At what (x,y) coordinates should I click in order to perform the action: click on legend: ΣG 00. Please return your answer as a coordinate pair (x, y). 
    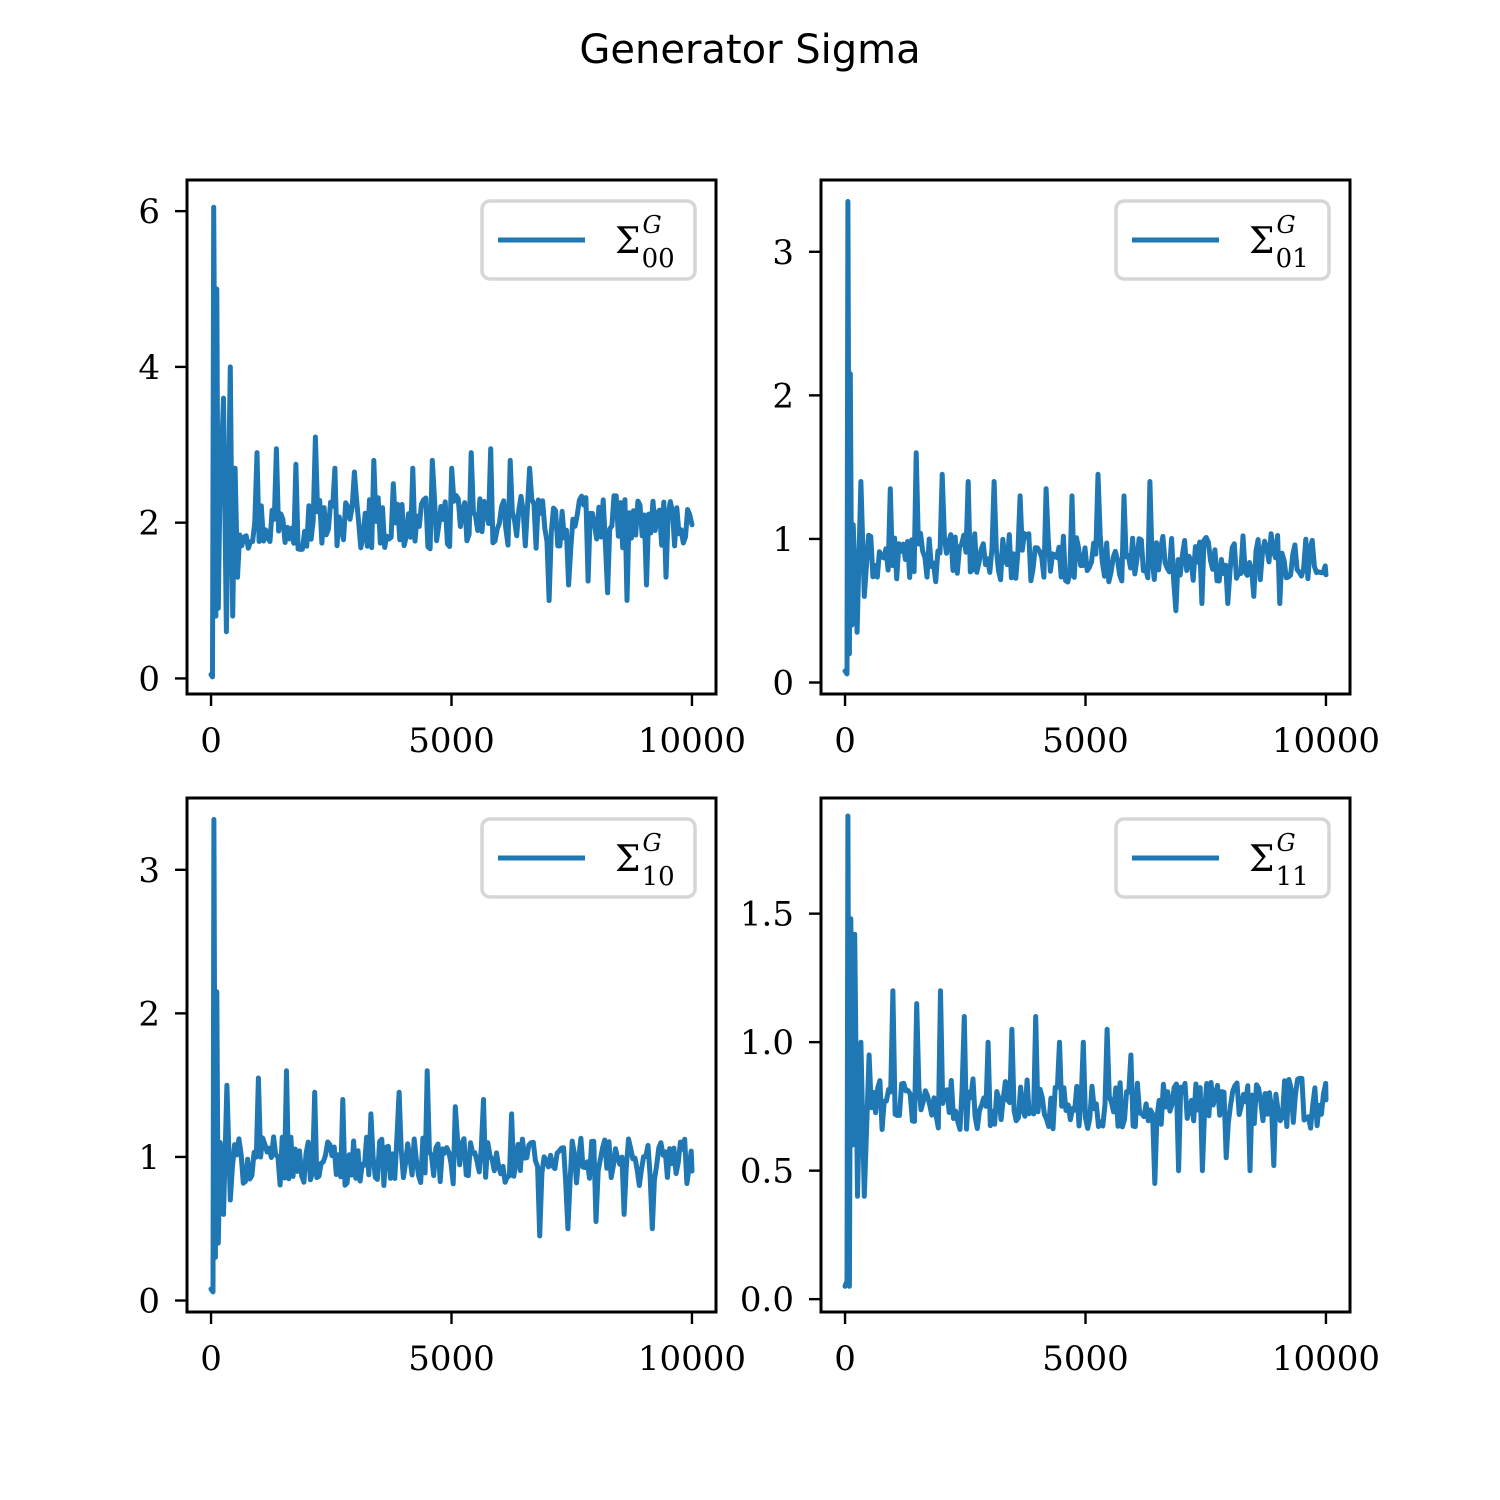
    Looking at the image, I should click on (588, 240).